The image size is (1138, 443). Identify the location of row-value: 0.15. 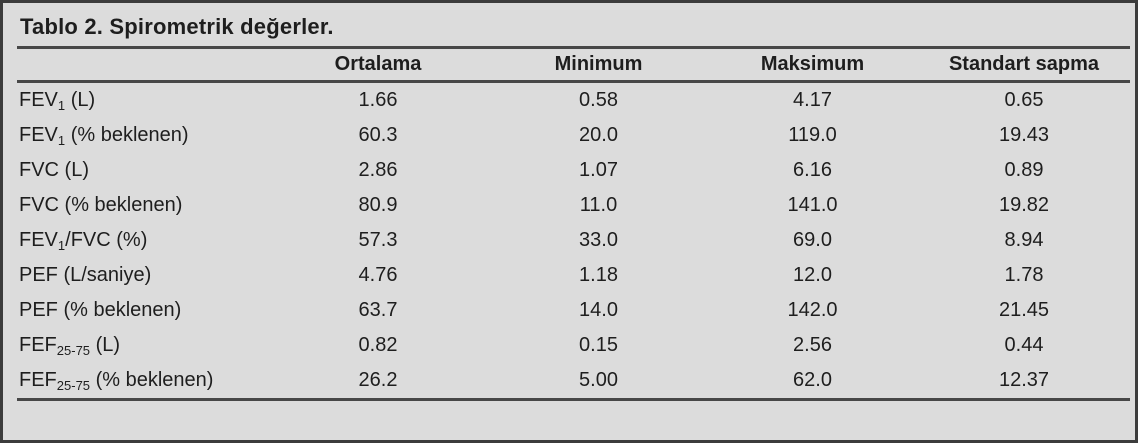
(598, 345).